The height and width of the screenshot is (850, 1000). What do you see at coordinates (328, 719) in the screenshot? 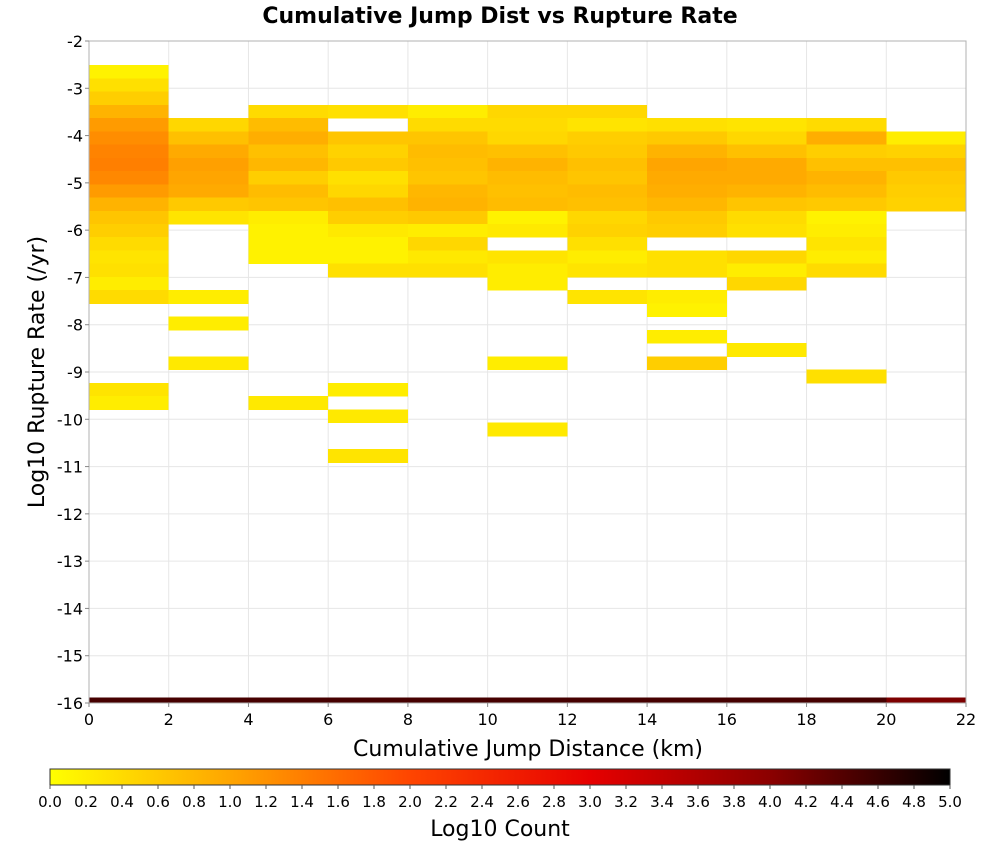
I see `x-tick-label: 6` at bounding box center [328, 719].